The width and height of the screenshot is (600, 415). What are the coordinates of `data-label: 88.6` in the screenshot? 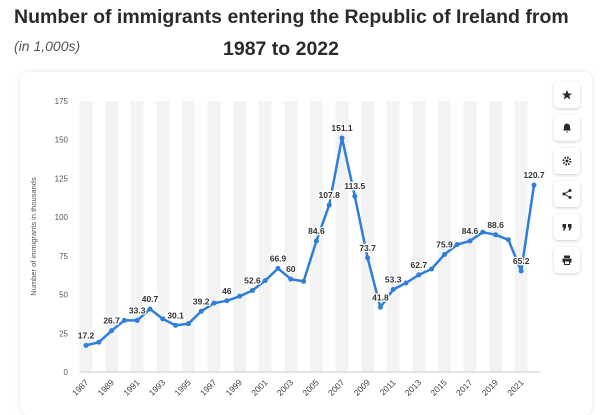 It's located at (495, 225).